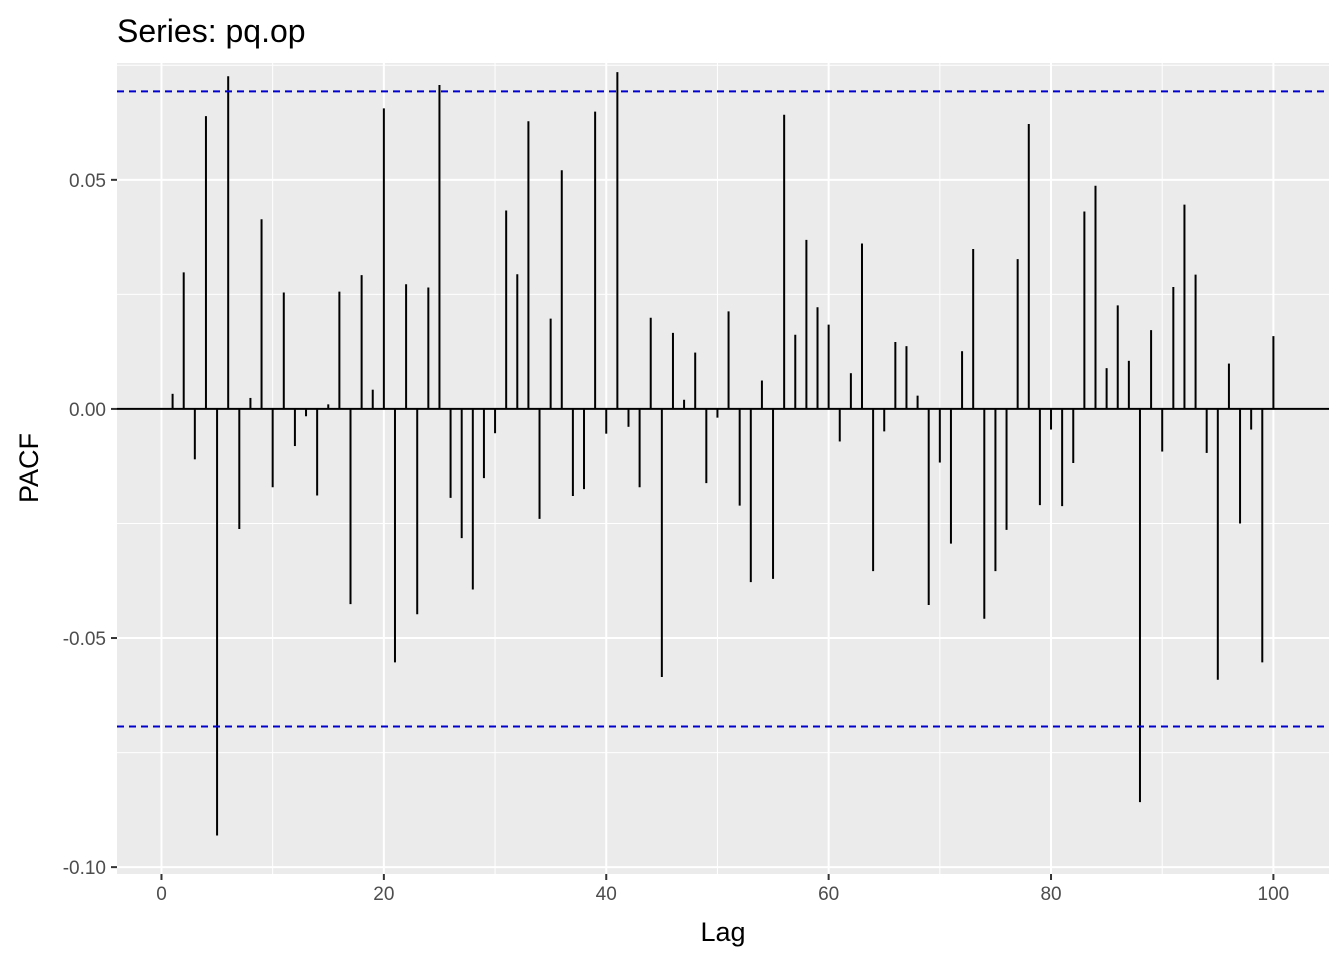 The width and height of the screenshot is (1344, 960). Describe the element at coordinates (722, 932) in the screenshot. I see `x-axis-title: Lag` at that location.